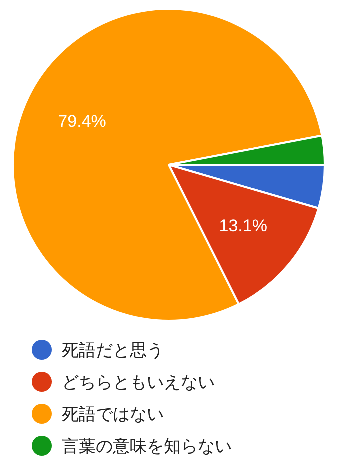 The width and height of the screenshot is (338, 472). What do you see at coordinates (113, 415) in the screenshot?
I see `legend-label: 死語ではない` at bounding box center [113, 415].